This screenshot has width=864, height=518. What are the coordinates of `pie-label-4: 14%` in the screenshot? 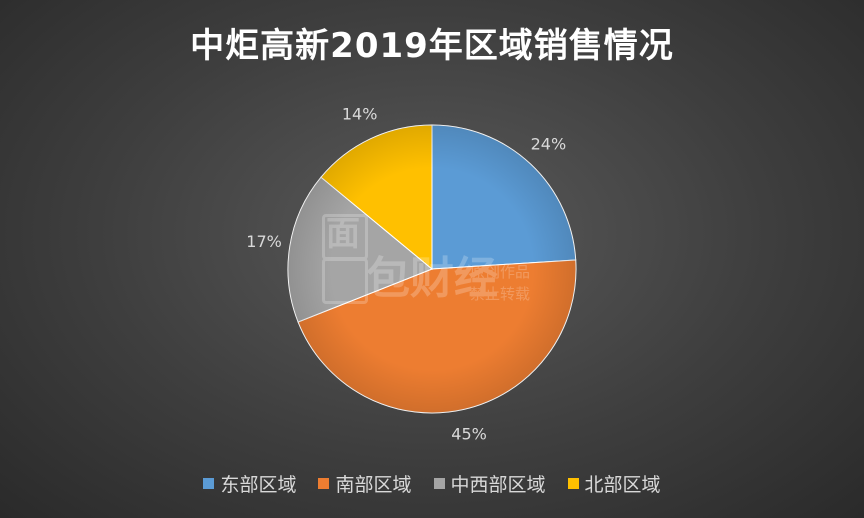 It's located at (360, 114).